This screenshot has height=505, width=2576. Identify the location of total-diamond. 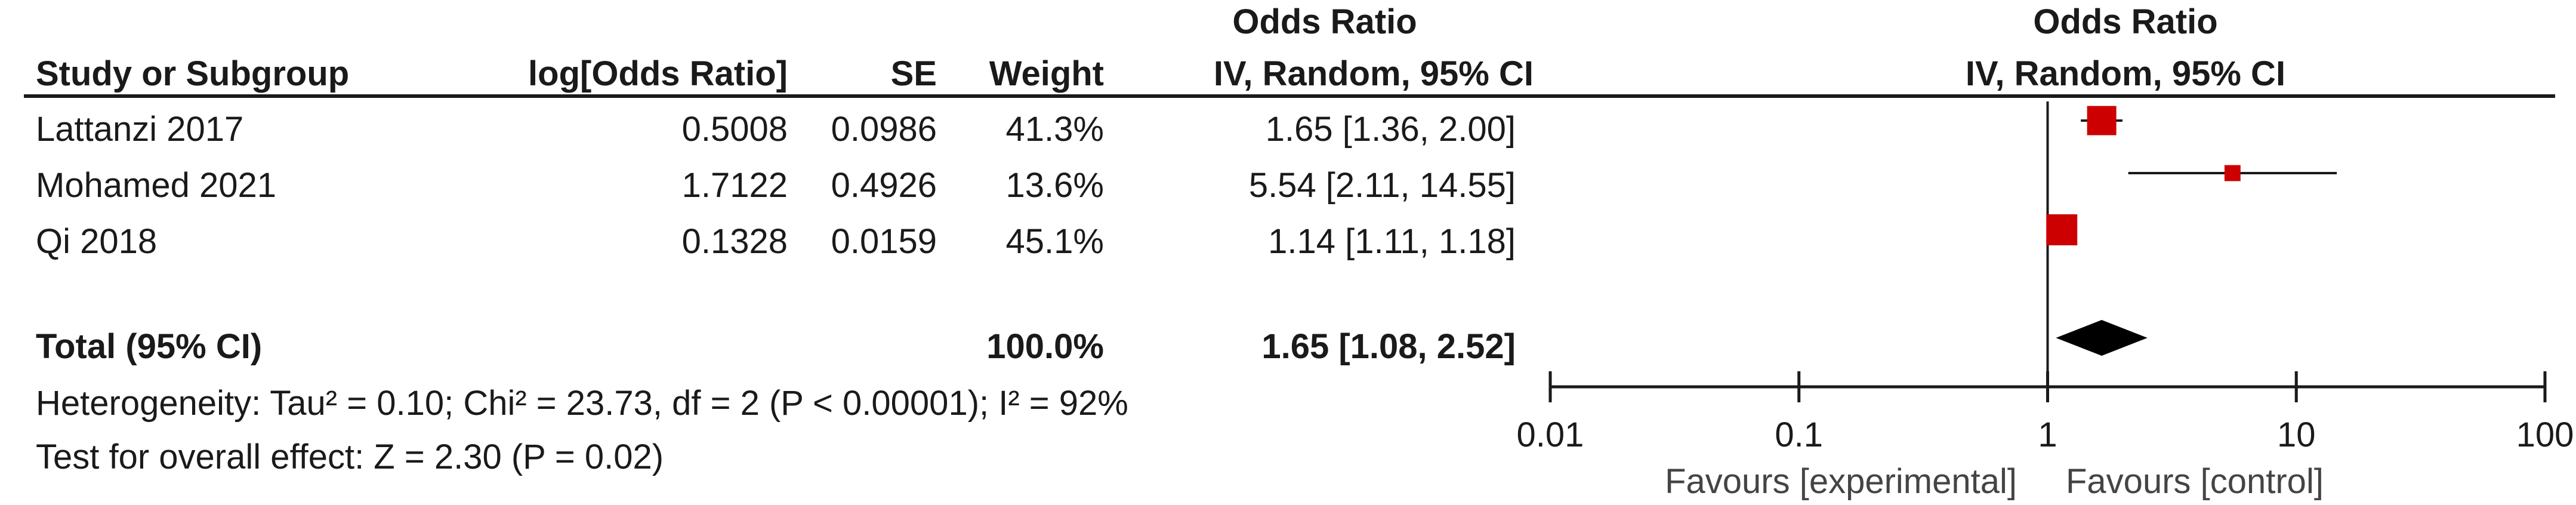
(2102, 338).